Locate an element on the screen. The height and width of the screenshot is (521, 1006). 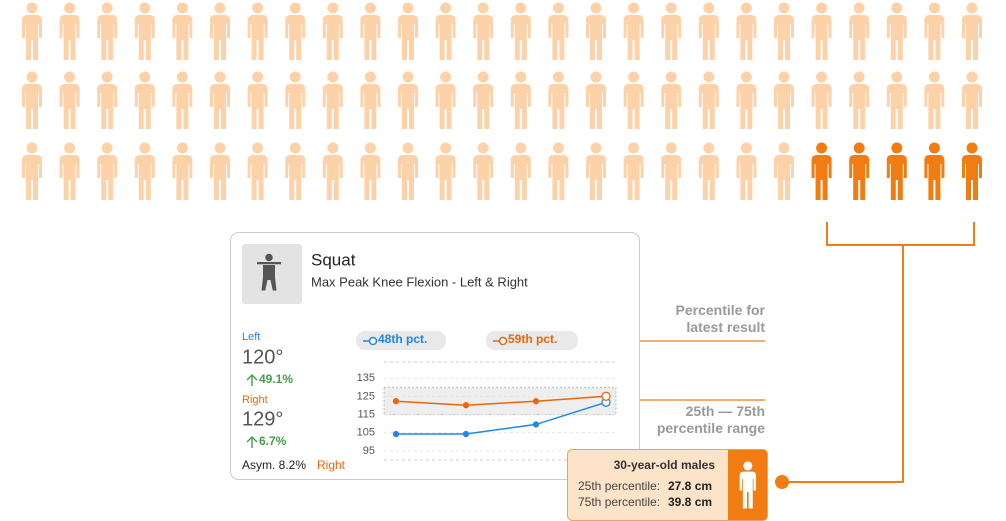
mini-chart: 95 105 115 125 135 48th pct. 59th pct. is located at coordinates (486, 396).